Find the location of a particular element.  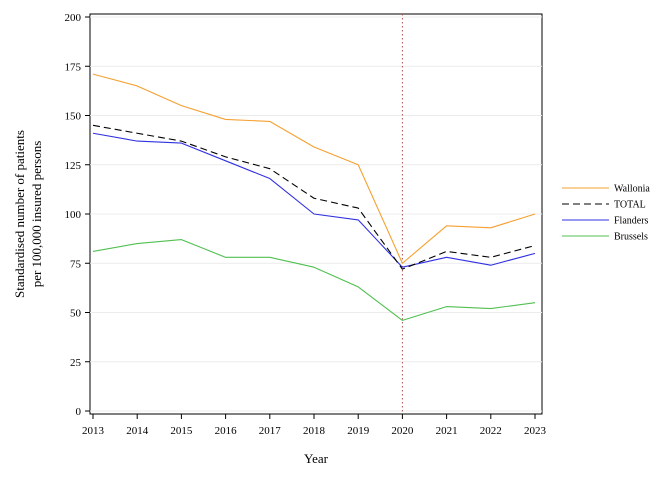

y-tick-label: 125 is located at coordinates (73, 166).